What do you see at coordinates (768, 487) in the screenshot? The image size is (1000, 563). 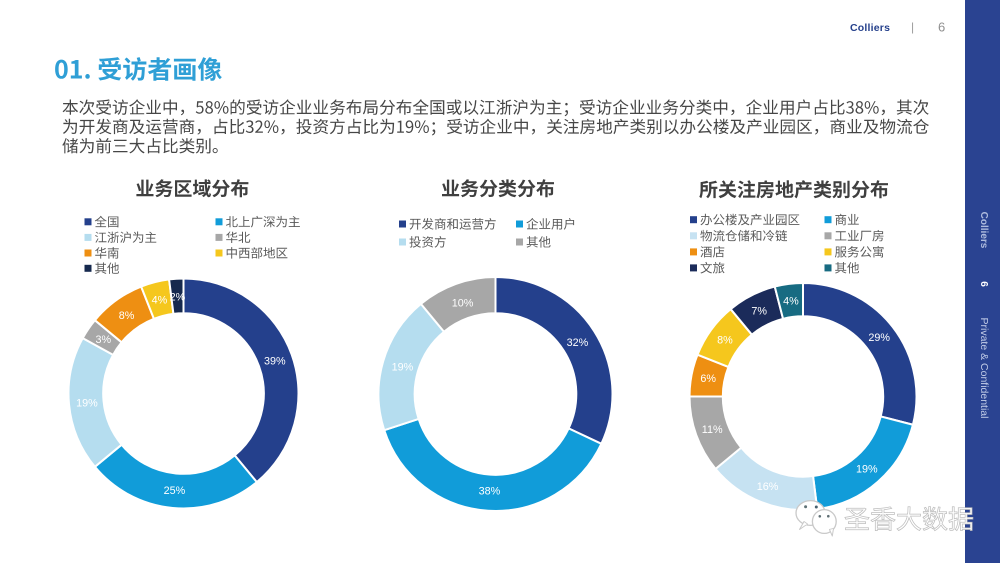 I see `svg-text: 16%` at bounding box center [768, 487].